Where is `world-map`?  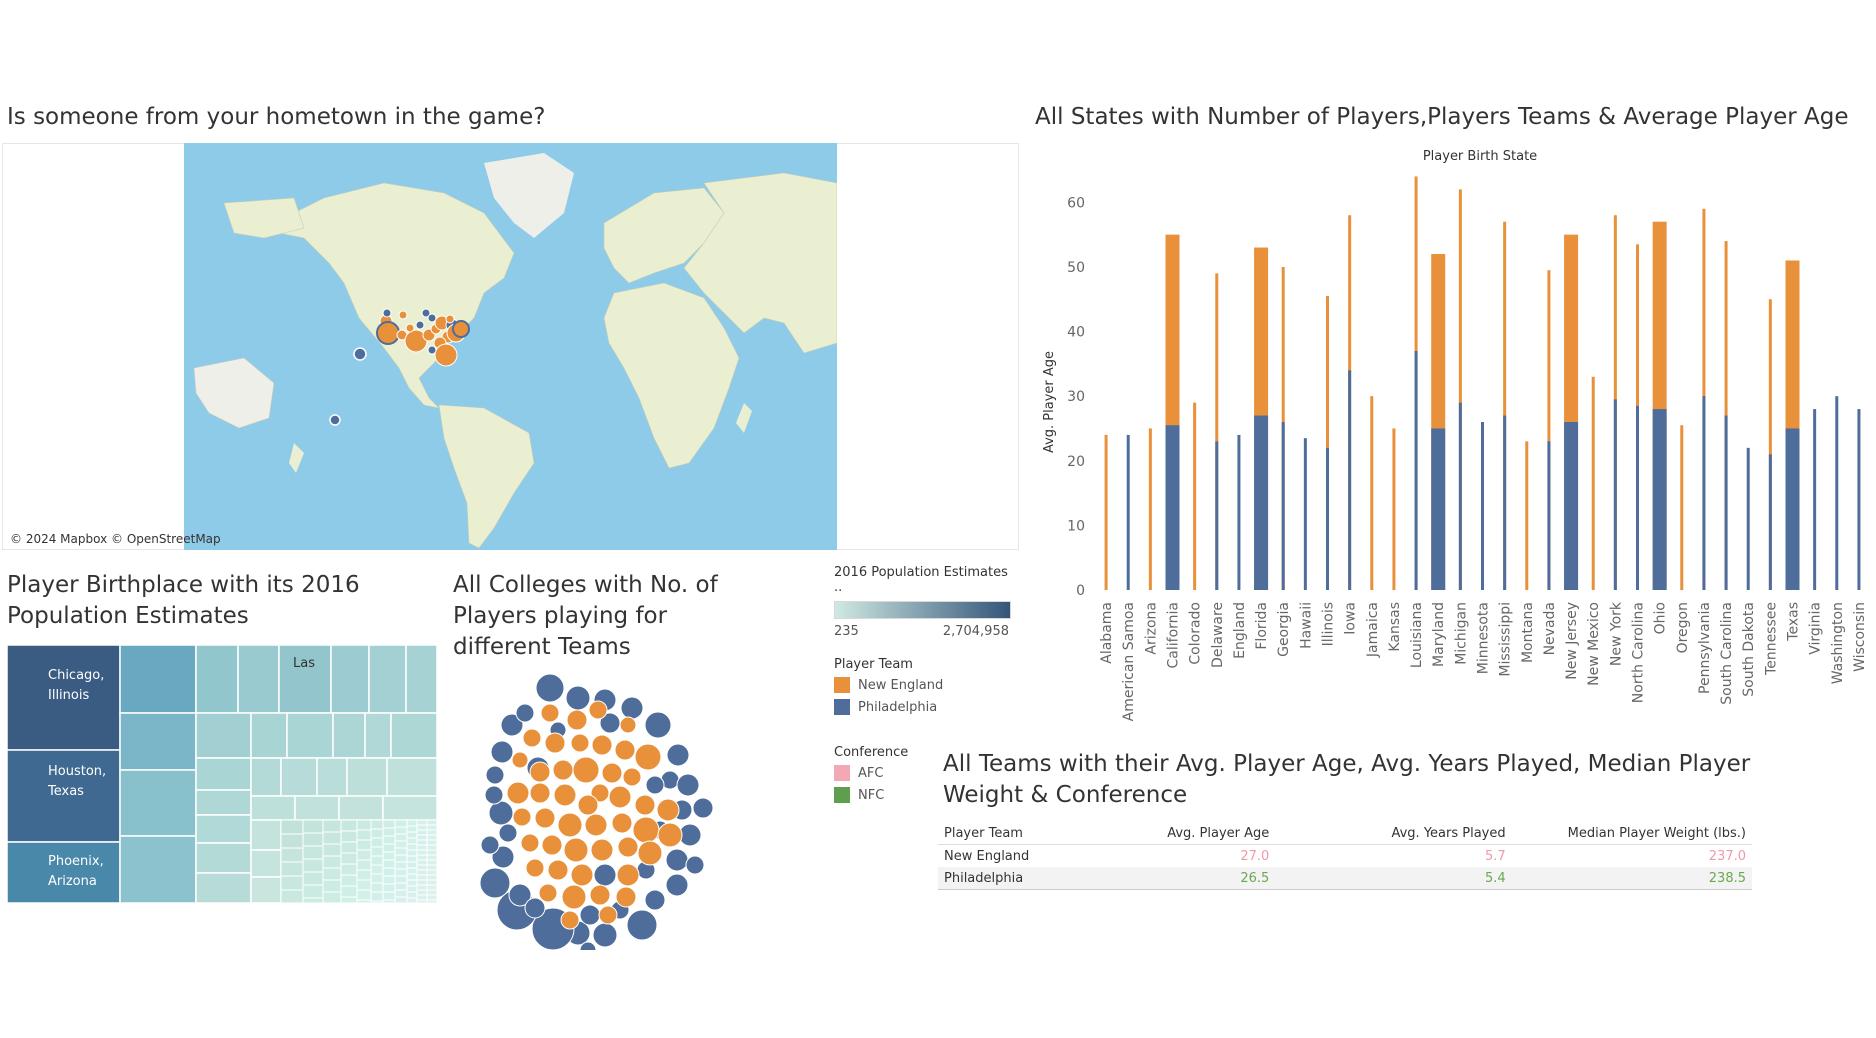
world-map is located at coordinates (510, 346).